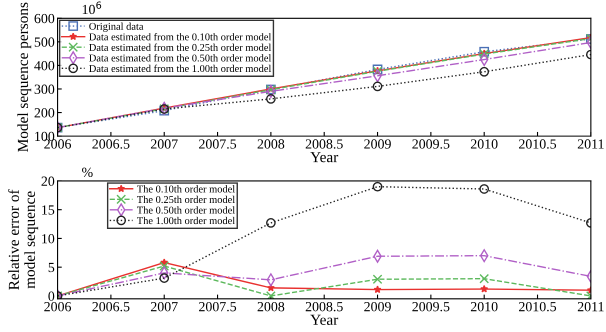 The width and height of the screenshot is (606, 332). I want to click on legend-label: Data estimated from the 0.50th order model, so click(180, 58).